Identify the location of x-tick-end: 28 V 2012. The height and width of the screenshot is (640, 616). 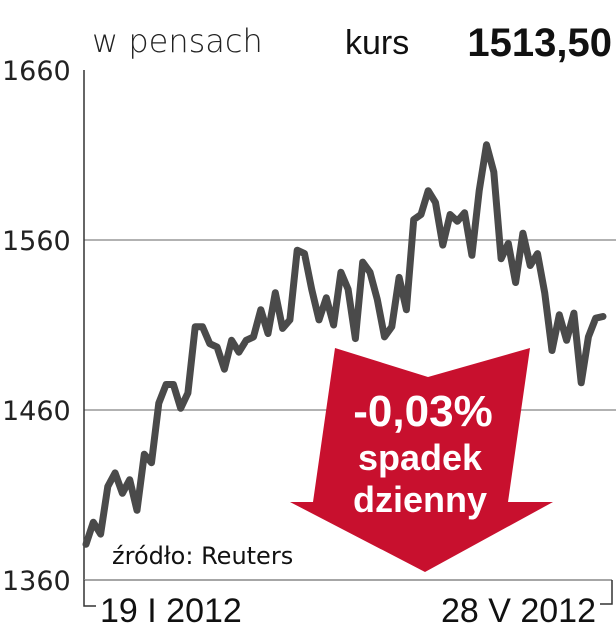
(518, 611).